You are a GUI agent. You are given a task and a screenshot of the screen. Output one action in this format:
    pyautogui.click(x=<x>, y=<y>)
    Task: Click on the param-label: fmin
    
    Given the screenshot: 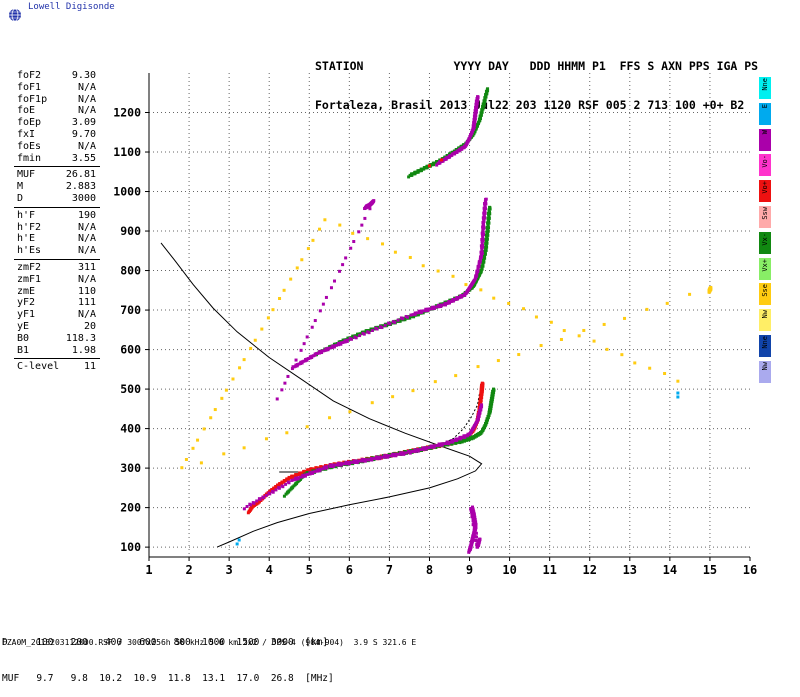 What is the action you would take?
    pyautogui.click(x=29, y=158)
    